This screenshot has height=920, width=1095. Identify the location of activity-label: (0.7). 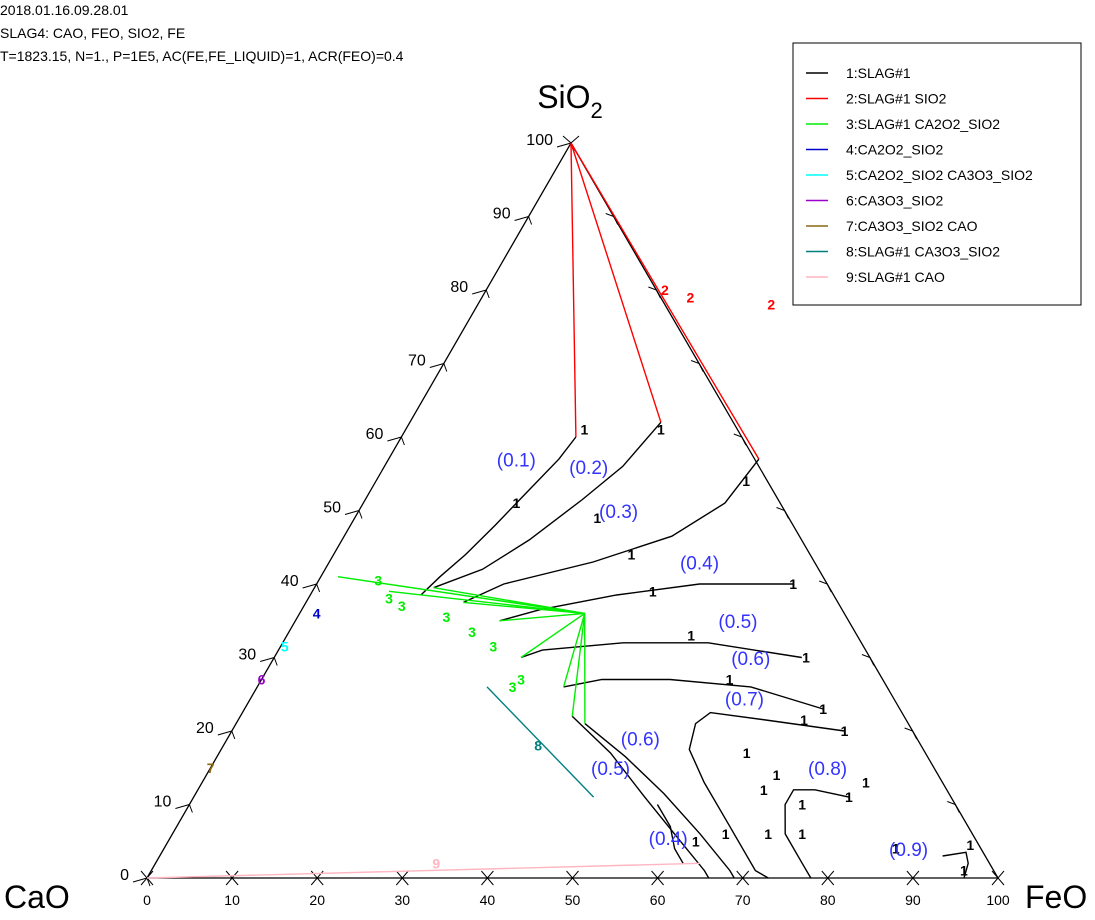
(744, 699).